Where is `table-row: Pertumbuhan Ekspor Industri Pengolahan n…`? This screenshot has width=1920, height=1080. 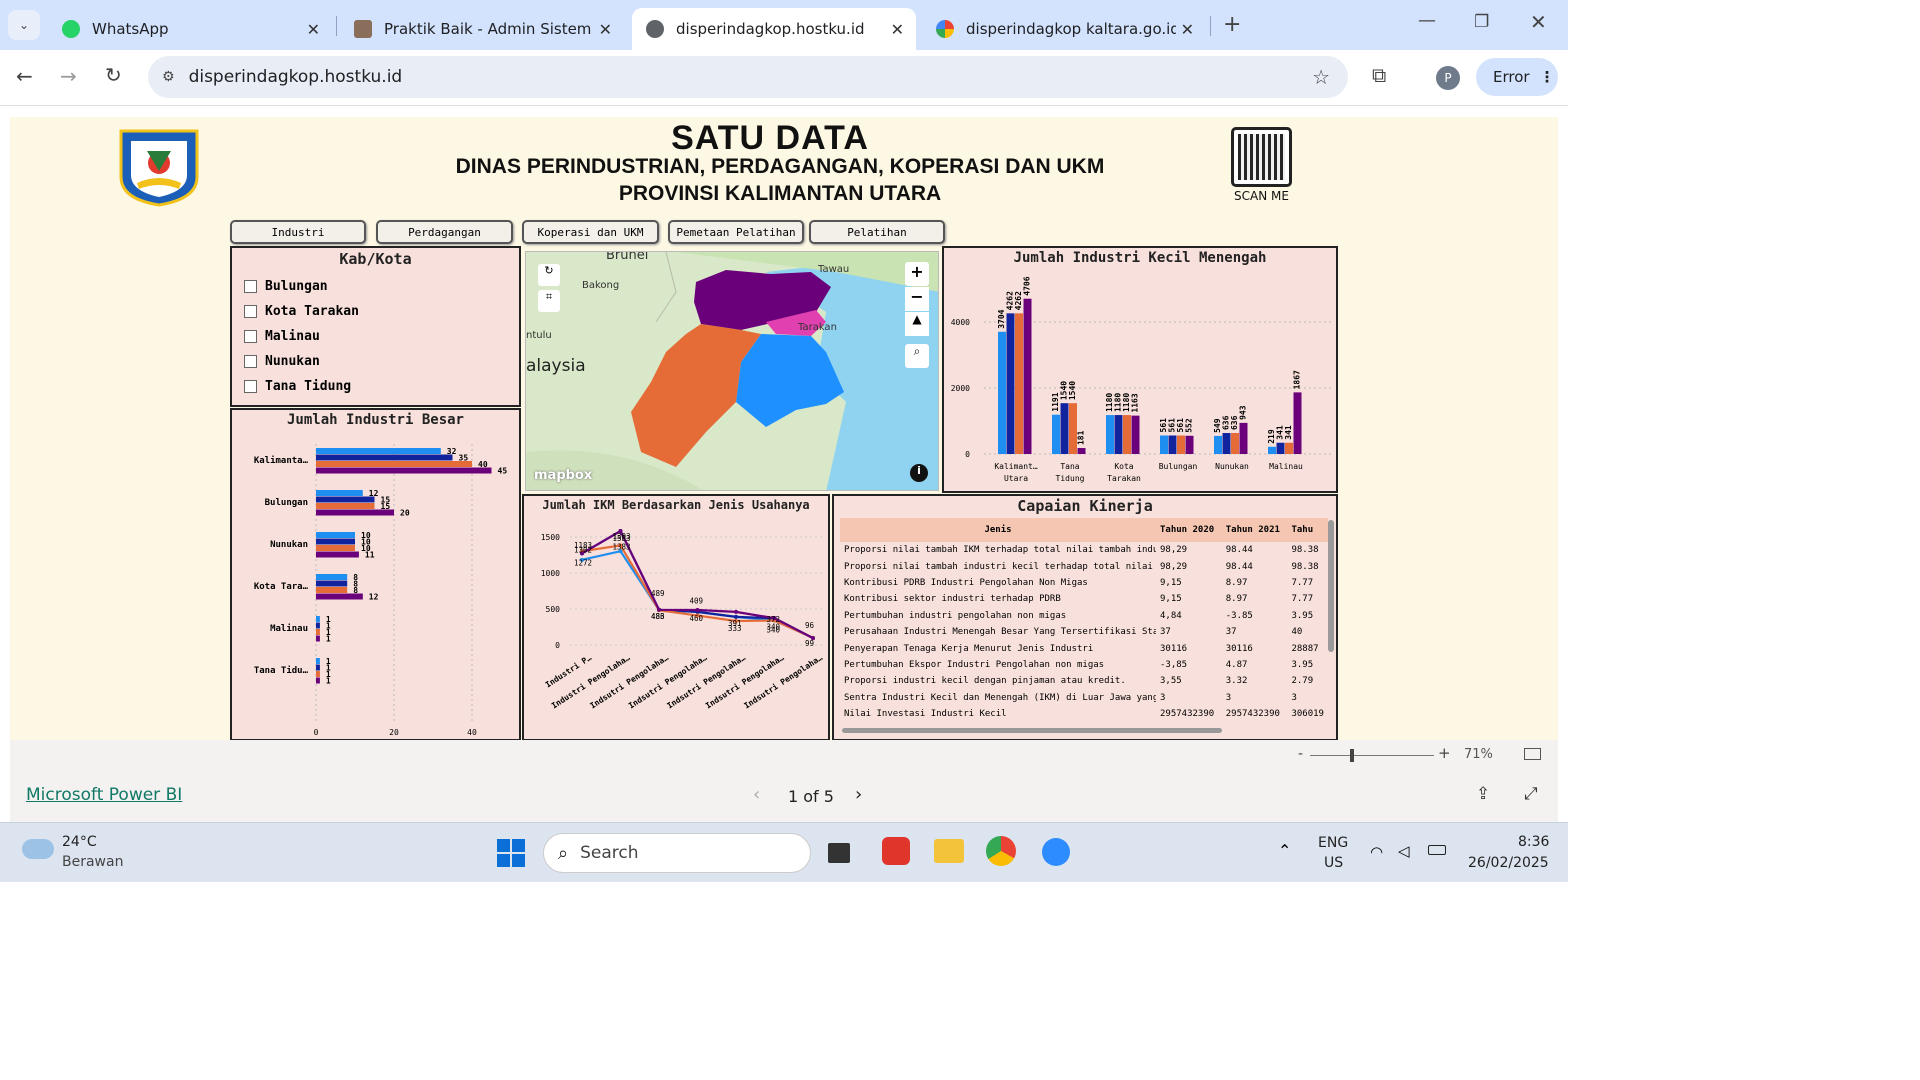
table-row: Pertumbuhan Ekspor Industri Pengolahan n… is located at coordinates (1084, 665).